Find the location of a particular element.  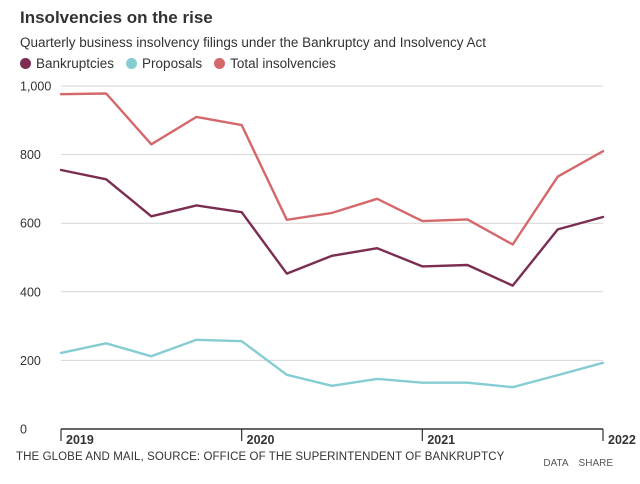

x-tick-label-2019: 2019 is located at coordinates (80, 440).